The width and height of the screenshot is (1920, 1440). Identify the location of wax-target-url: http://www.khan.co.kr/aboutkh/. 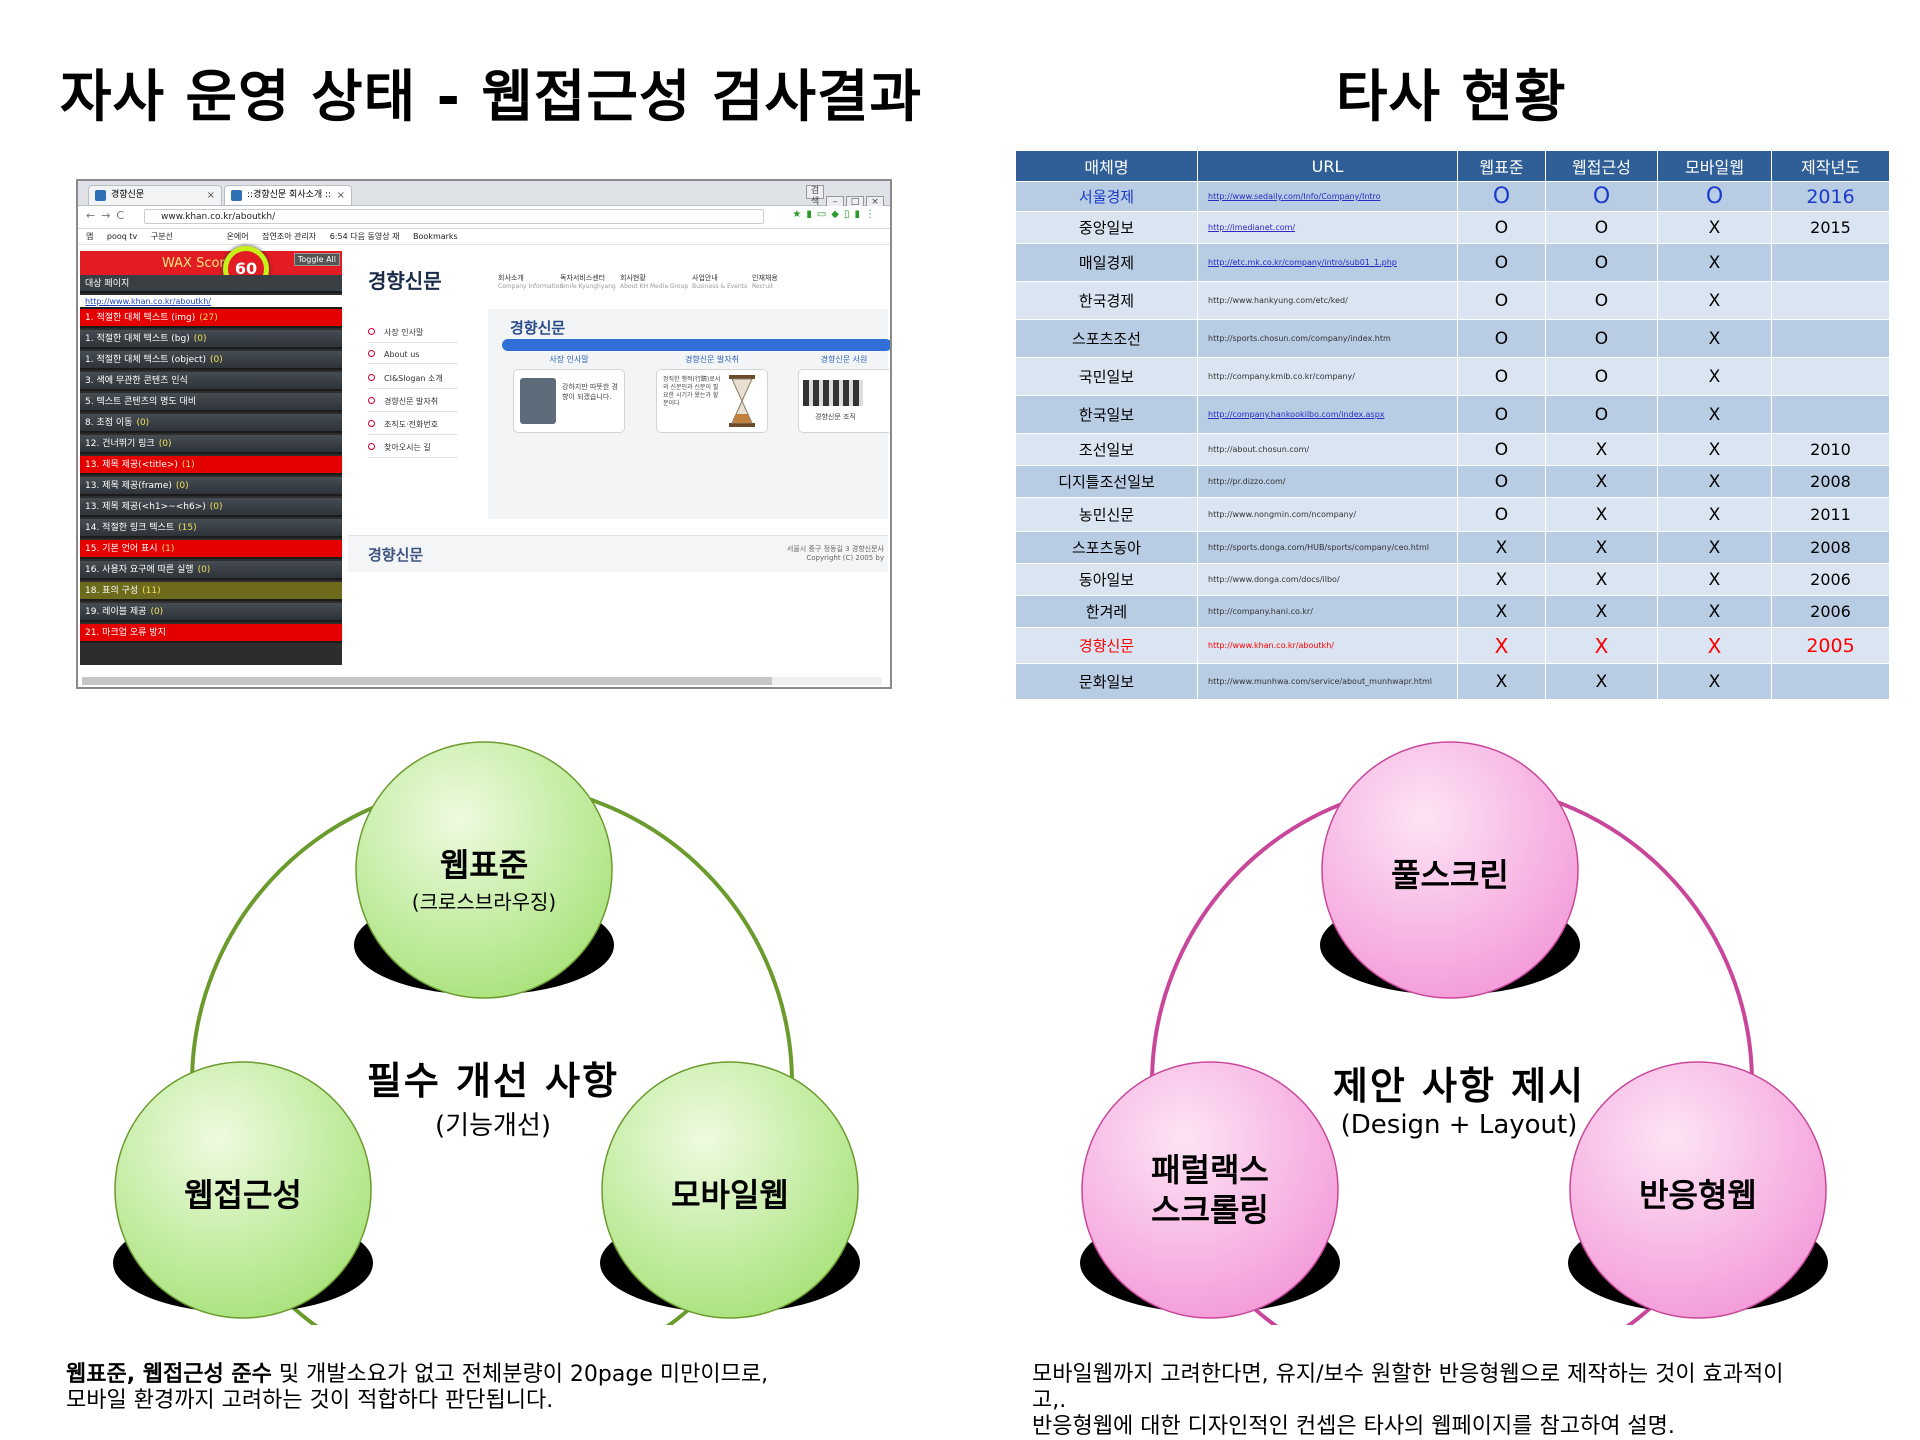
(211, 302).